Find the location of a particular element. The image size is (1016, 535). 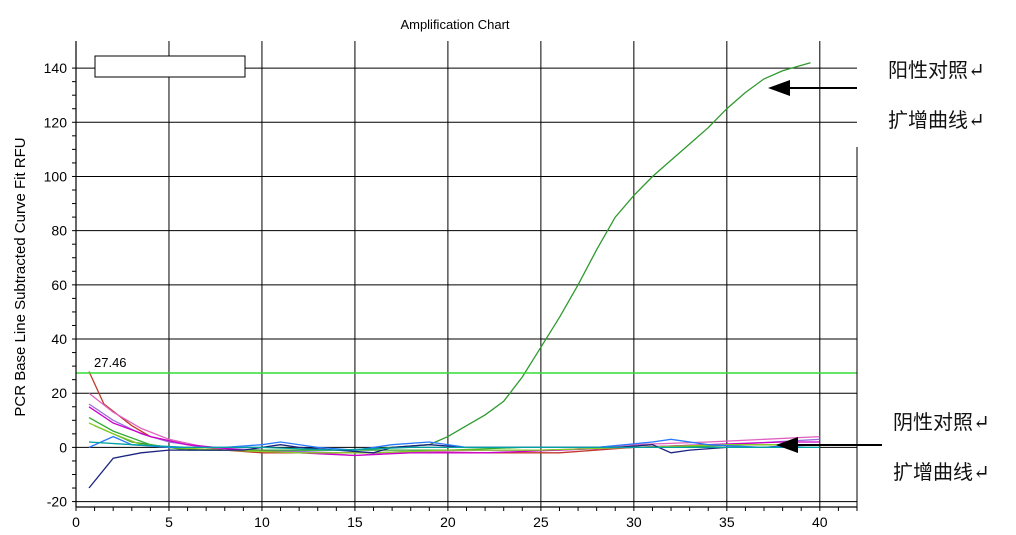

negative-amplification-label: 扩增曲线↵ is located at coordinates (941, 472).